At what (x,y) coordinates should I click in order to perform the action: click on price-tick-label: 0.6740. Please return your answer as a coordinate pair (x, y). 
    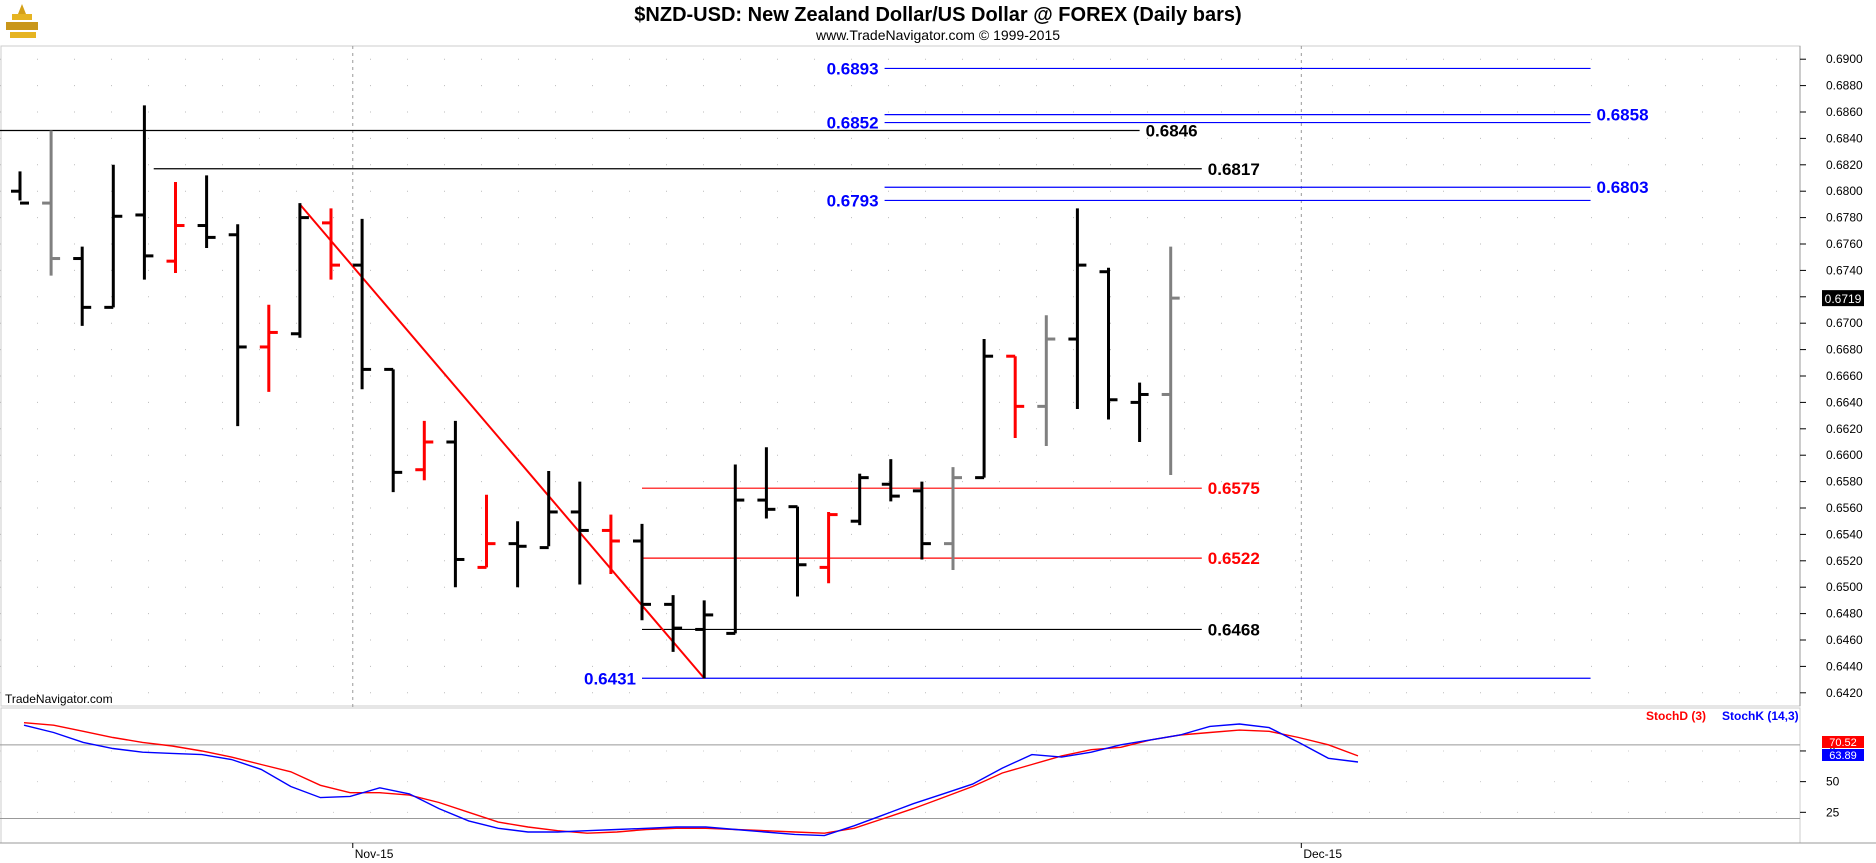
    Looking at the image, I should click on (1844, 270).